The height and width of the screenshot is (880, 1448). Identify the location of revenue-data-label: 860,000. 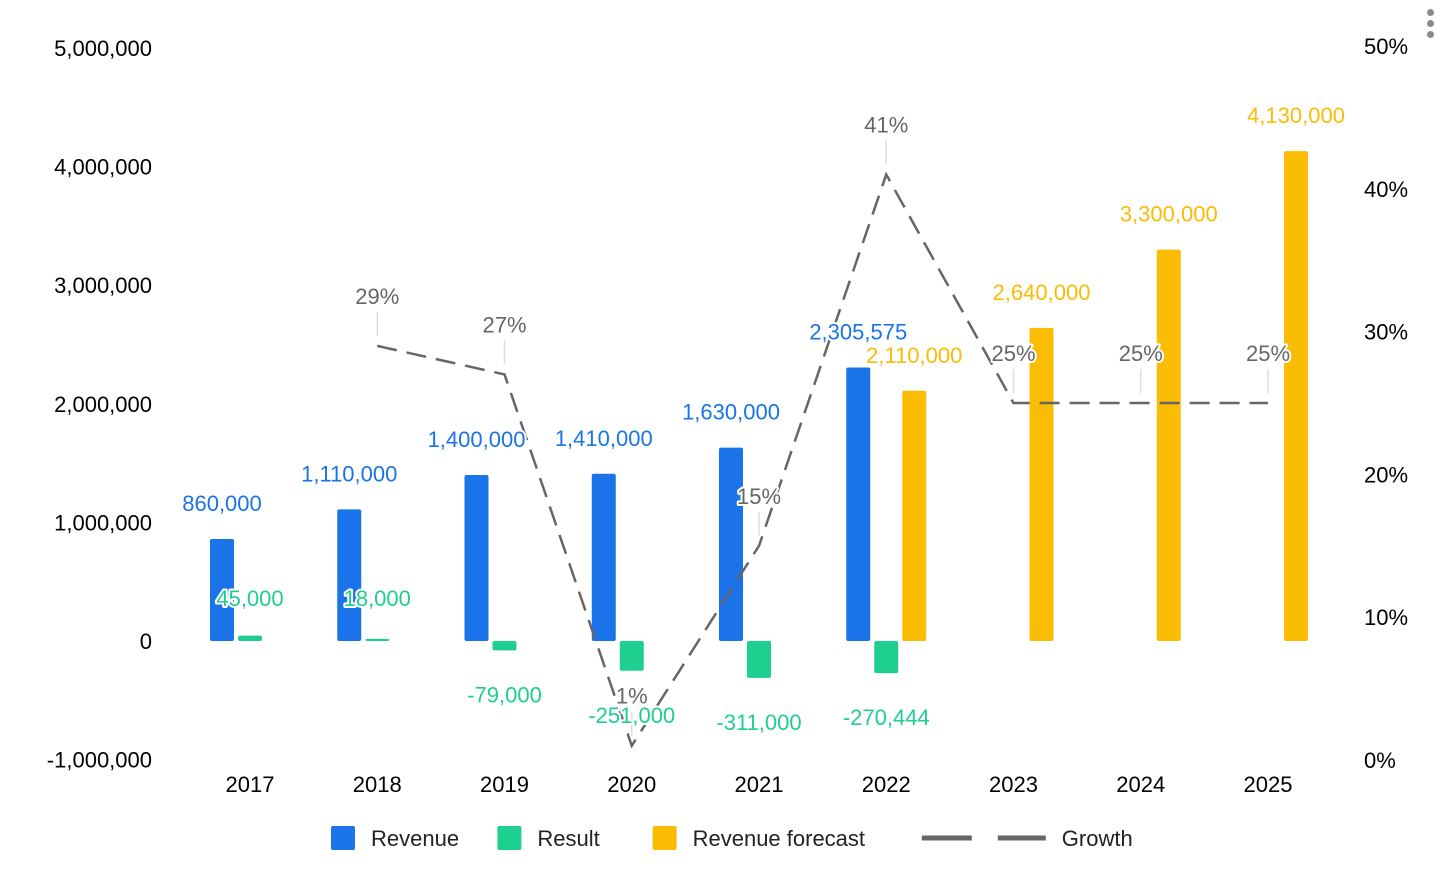
(222, 503).